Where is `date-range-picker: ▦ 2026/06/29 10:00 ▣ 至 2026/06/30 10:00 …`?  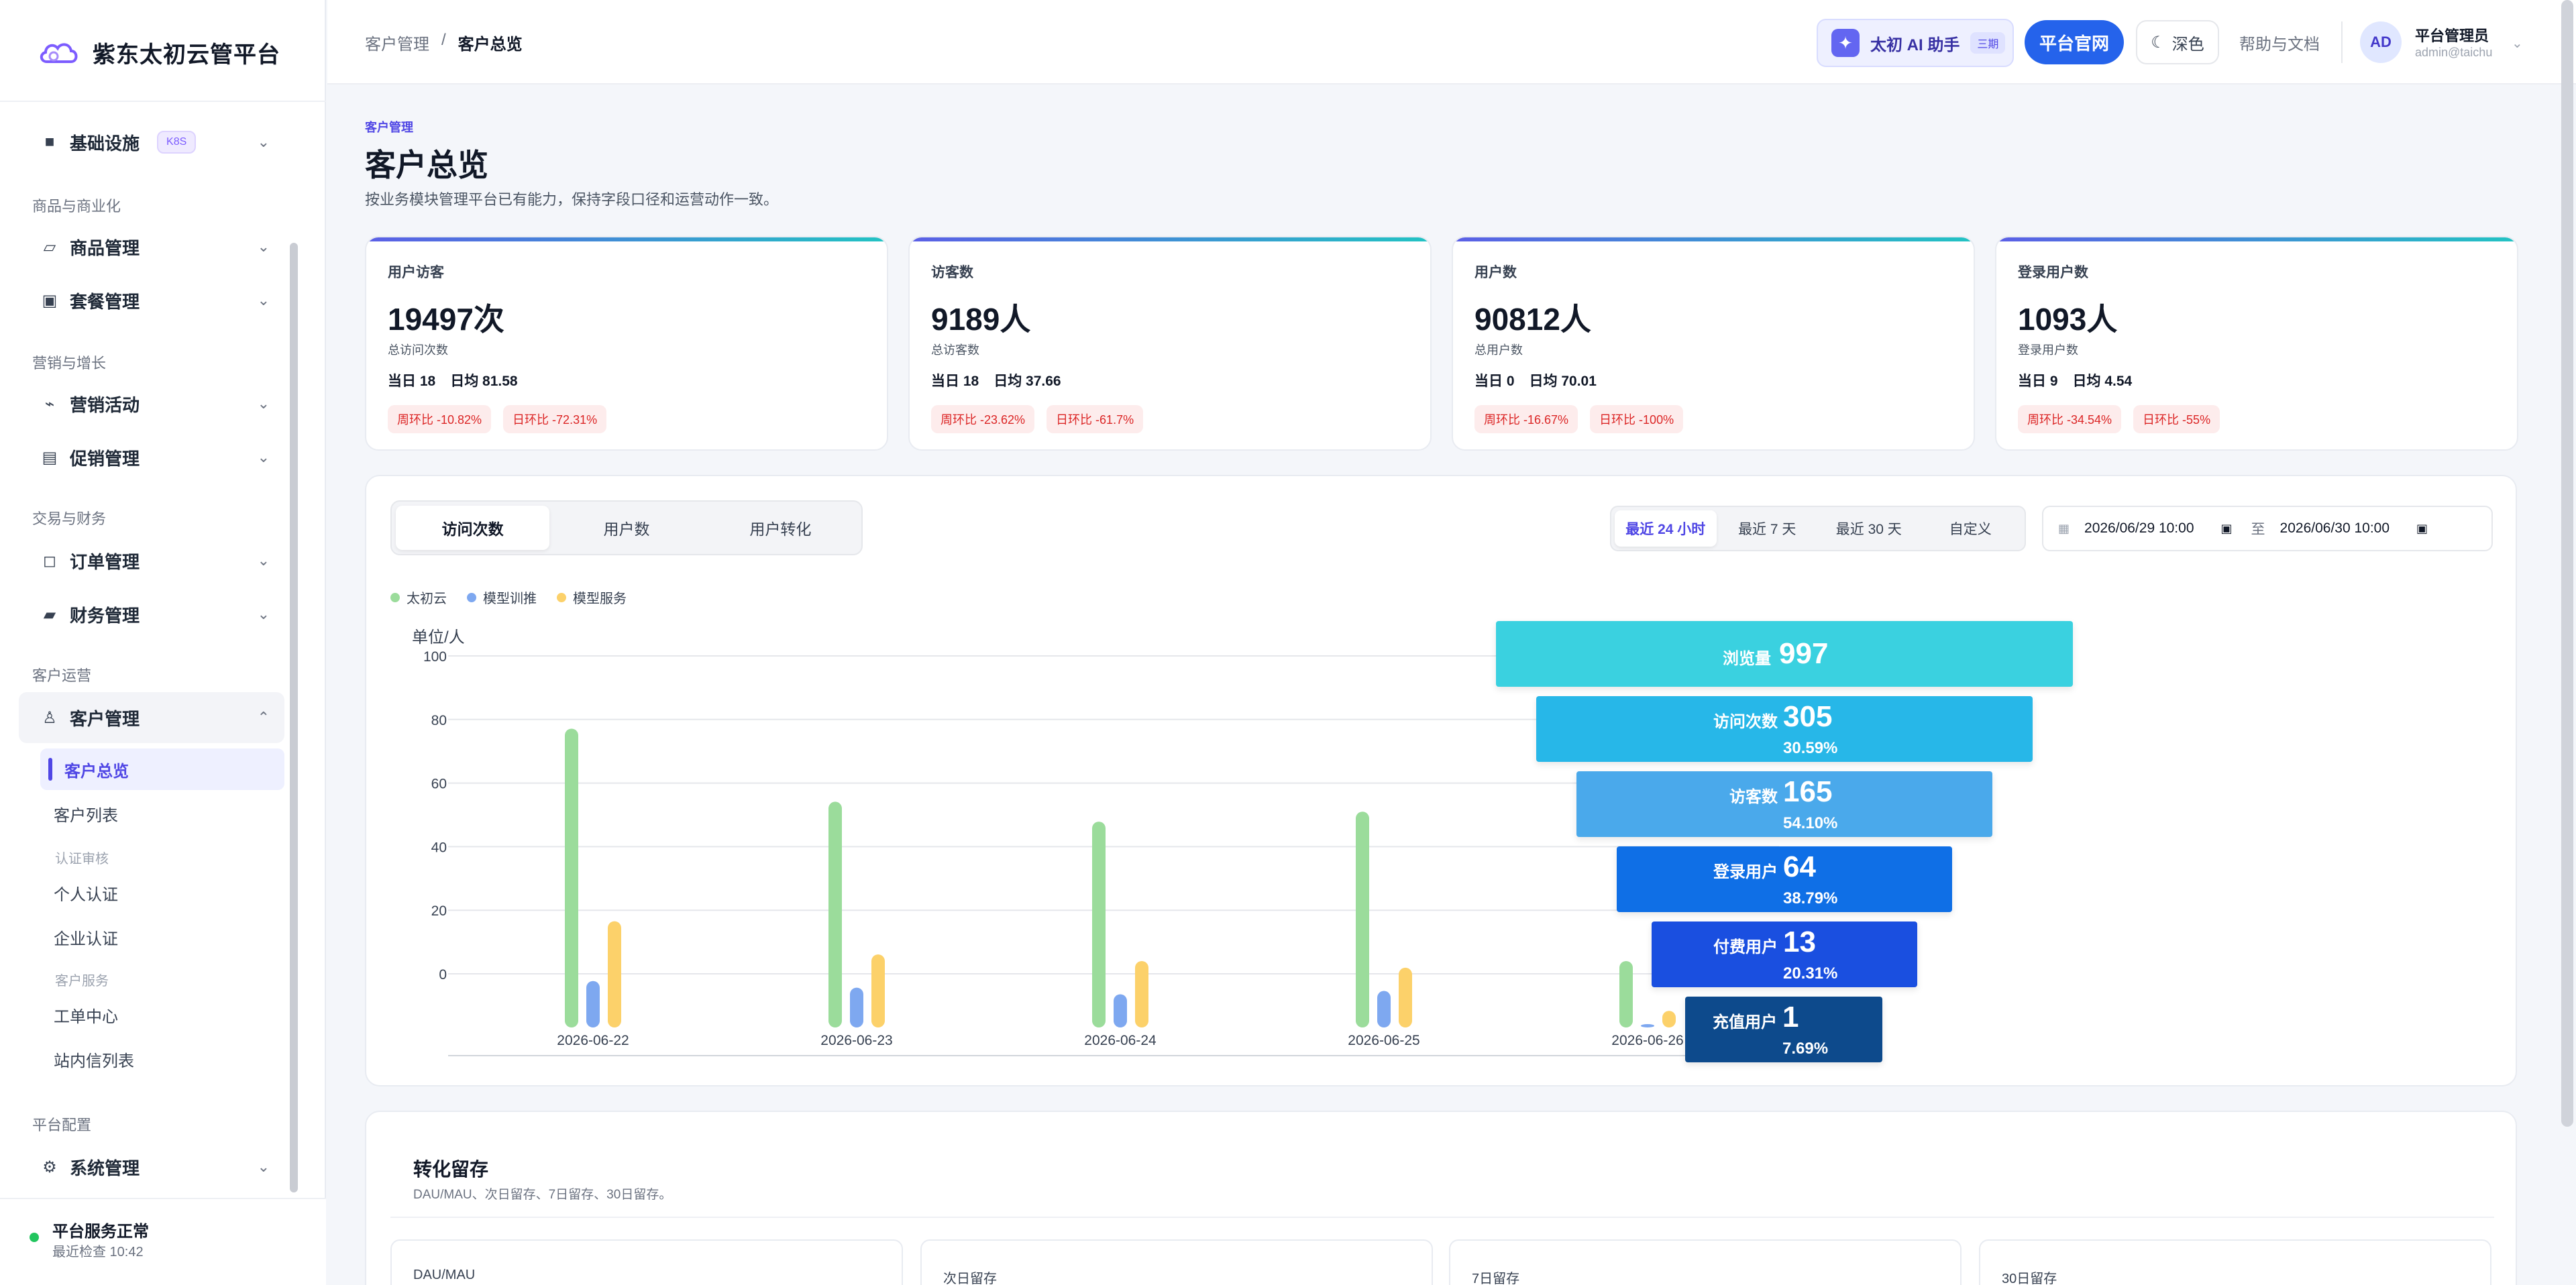
date-range-picker: ▦ 2026/06/29 10:00 ▣ 至 2026/06/30 10:00 … is located at coordinates (2267, 528).